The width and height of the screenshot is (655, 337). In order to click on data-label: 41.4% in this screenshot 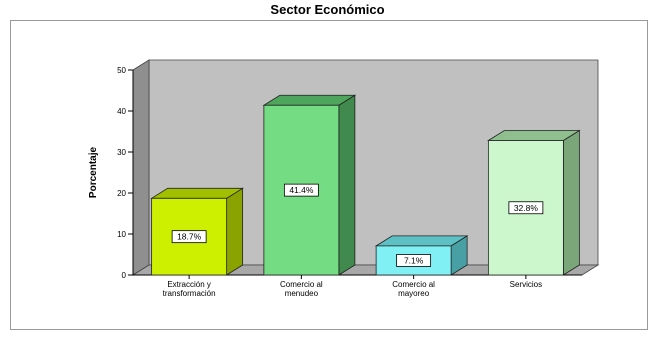, I will do `click(301, 190)`.